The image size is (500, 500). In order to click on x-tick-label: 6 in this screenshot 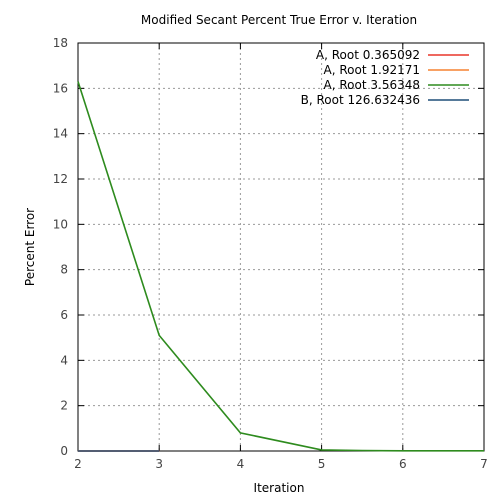, I will do `click(403, 464)`.